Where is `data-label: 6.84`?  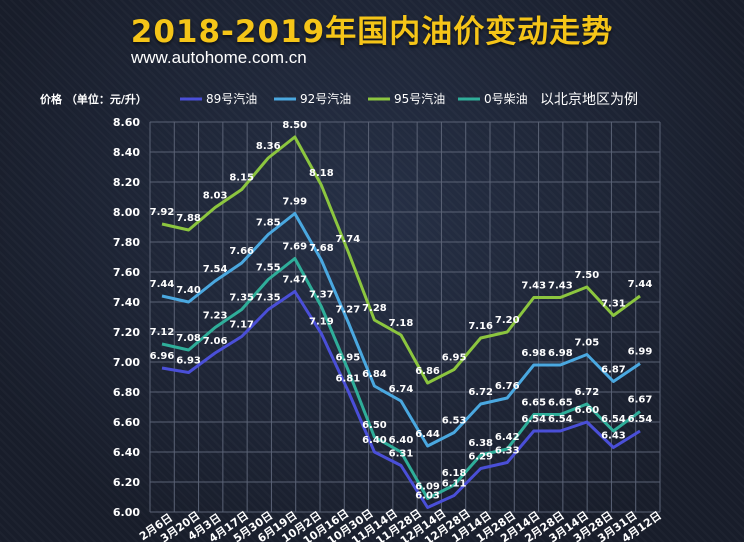 data-label: 6.84 is located at coordinates (374, 374).